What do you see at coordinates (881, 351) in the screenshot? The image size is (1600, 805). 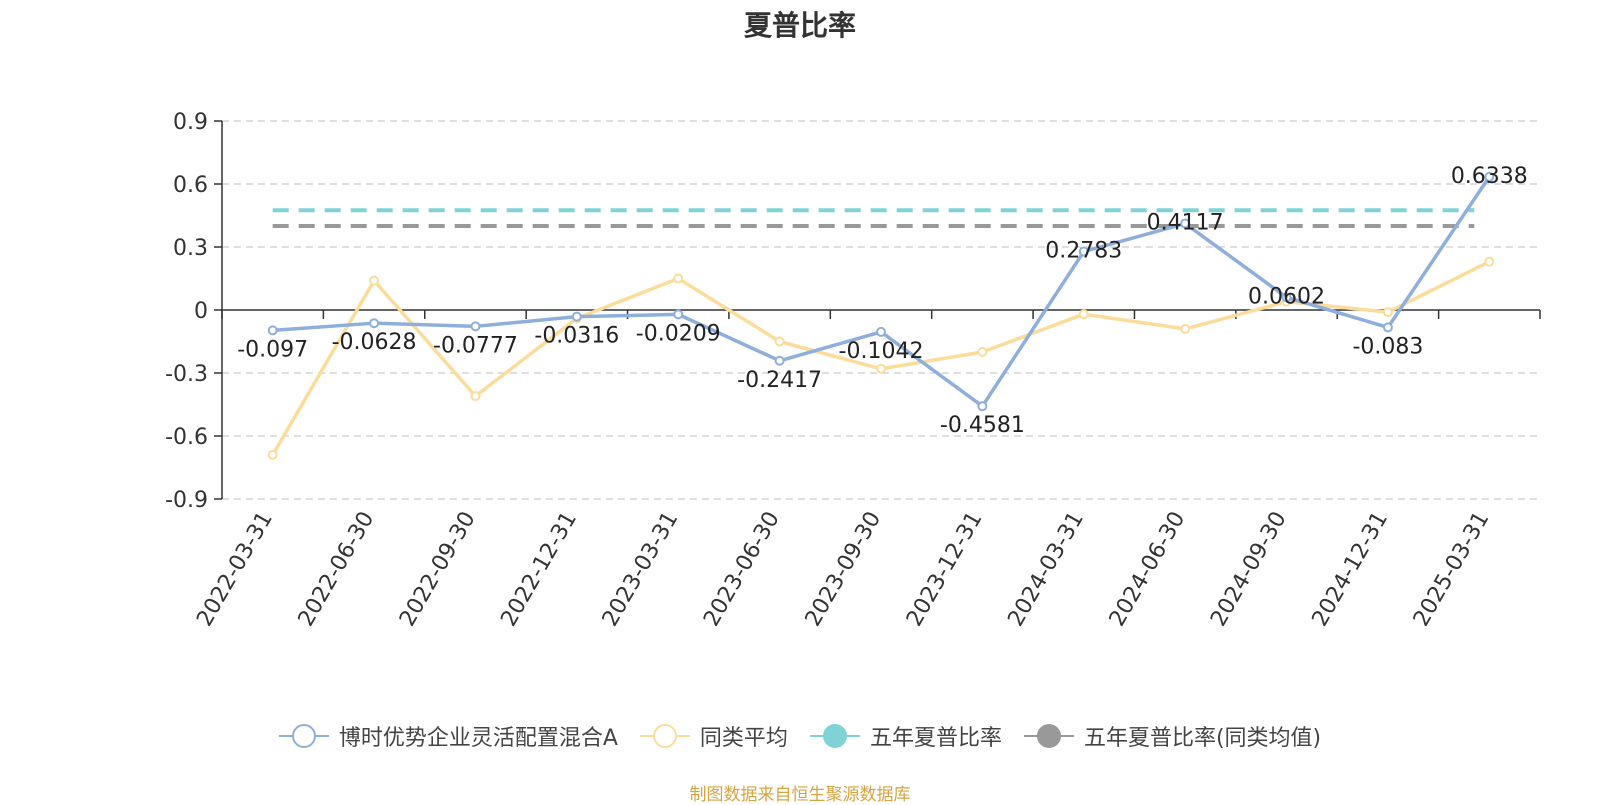 I see `data-label: -0.1042` at bounding box center [881, 351].